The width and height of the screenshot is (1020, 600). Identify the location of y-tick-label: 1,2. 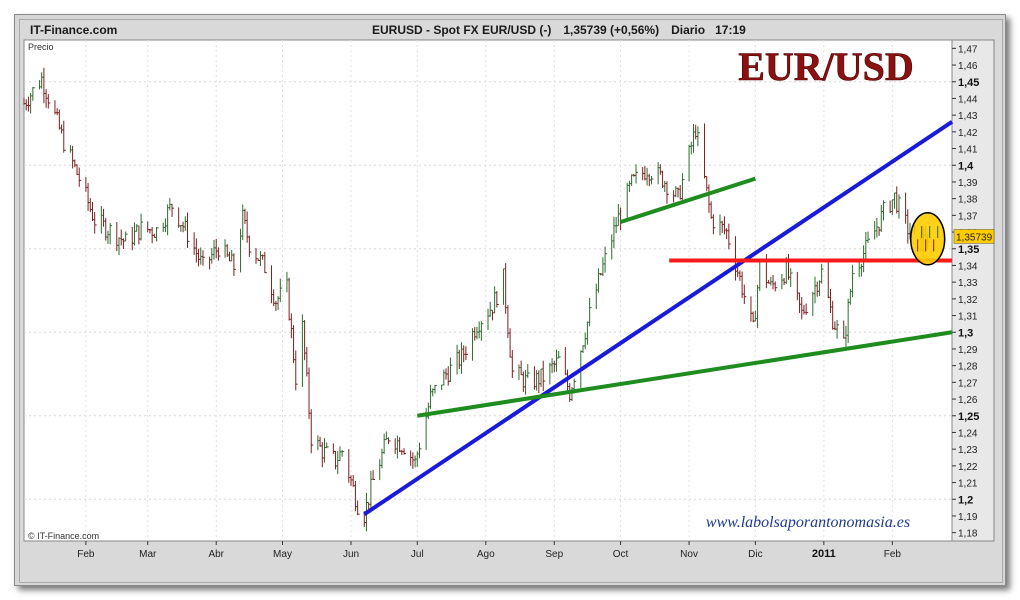
(965, 500).